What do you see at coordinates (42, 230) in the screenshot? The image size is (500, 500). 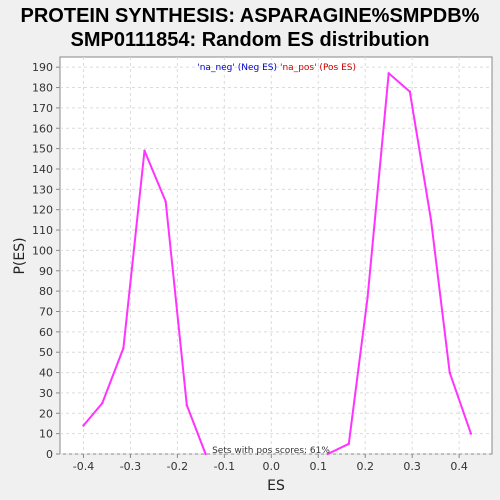 I see `y-tick-label-11: 110` at bounding box center [42, 230].